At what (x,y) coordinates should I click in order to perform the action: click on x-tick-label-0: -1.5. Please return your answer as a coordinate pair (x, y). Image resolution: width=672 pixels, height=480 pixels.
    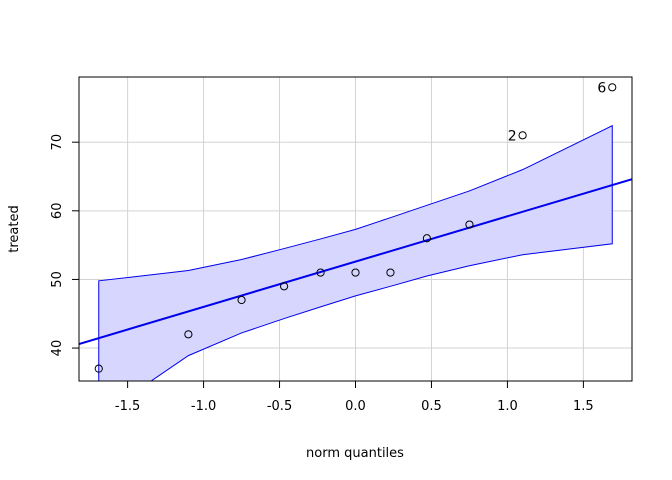
    Looking at the image, I should click on (127, 406).